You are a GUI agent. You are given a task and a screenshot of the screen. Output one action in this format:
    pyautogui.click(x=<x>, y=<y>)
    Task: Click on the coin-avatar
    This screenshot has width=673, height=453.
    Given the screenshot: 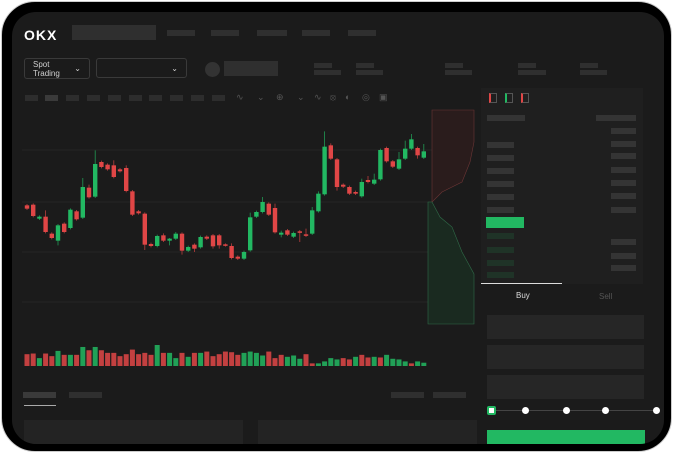 What is the action you would take?
    pyautogui.click(x=212, y=69)
    